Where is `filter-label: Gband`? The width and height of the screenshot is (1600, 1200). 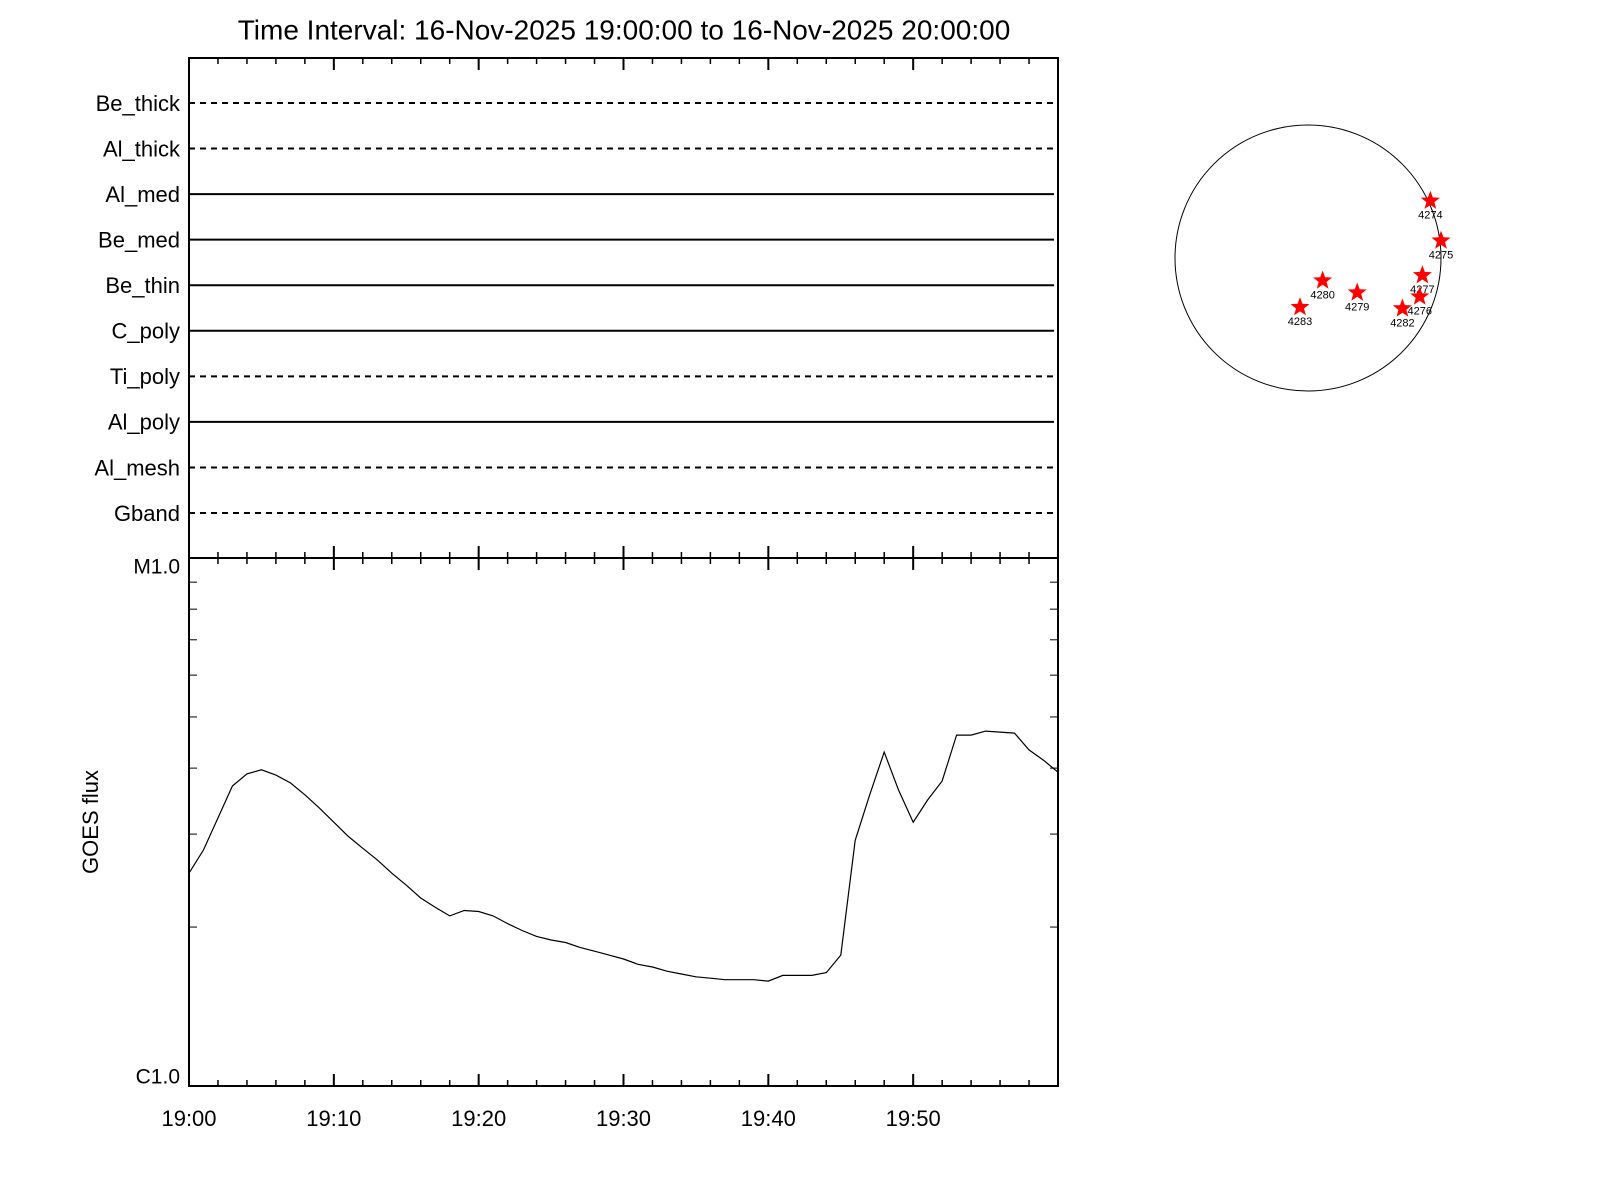
filter-label: Gband is located at coordinates (147, 513).